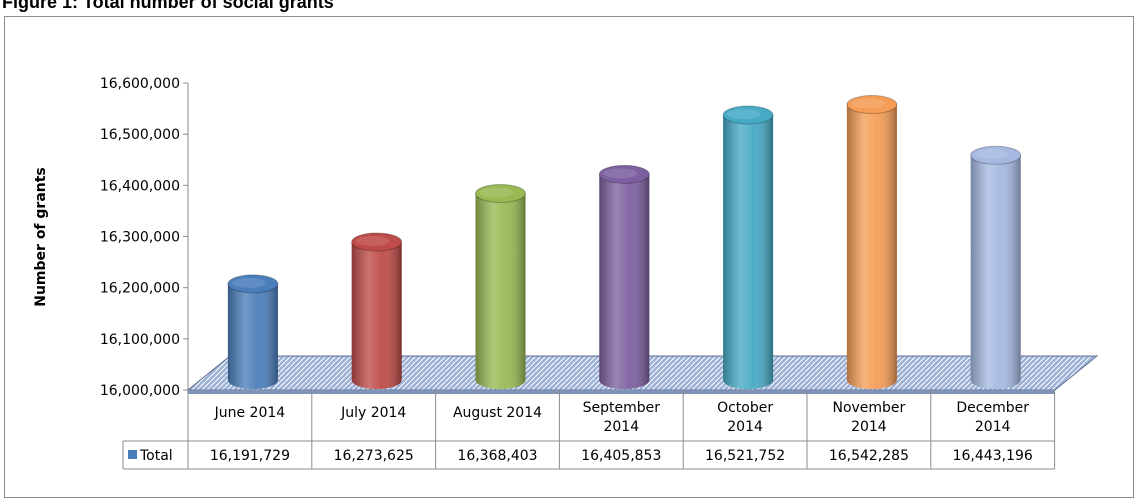  What do you see at coordinates (497, 413) in the screenshot?
I see `x-tick-label: August 2014` at bounding box center [497, 413].